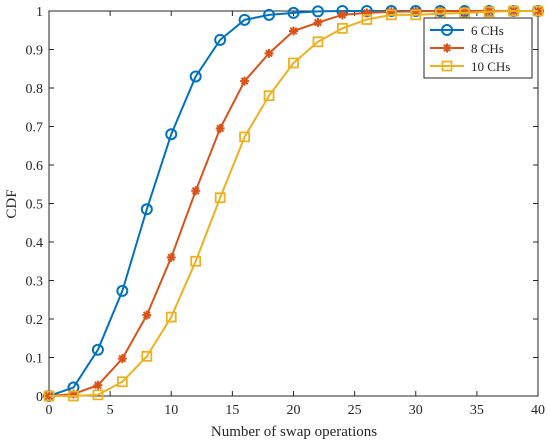 The width and height of the screenshot is (550, 444). What do you see at coordinates (35, 282) in the screenshot?
I see `y-tick-label: 0.3` at bounding box center [35, 282].